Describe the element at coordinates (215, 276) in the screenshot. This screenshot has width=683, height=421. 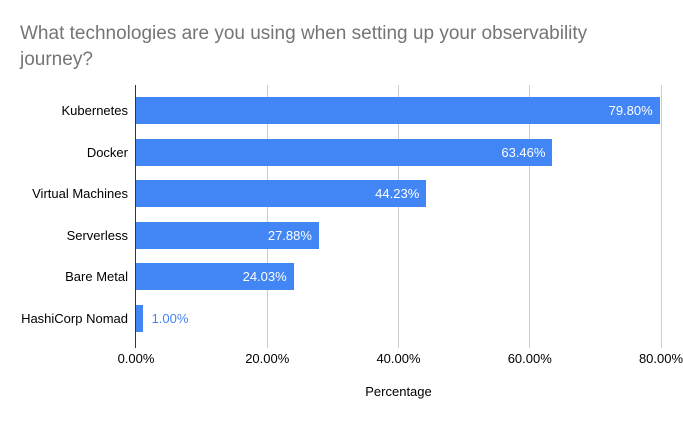
I see `bar-bare-metal` at that location.